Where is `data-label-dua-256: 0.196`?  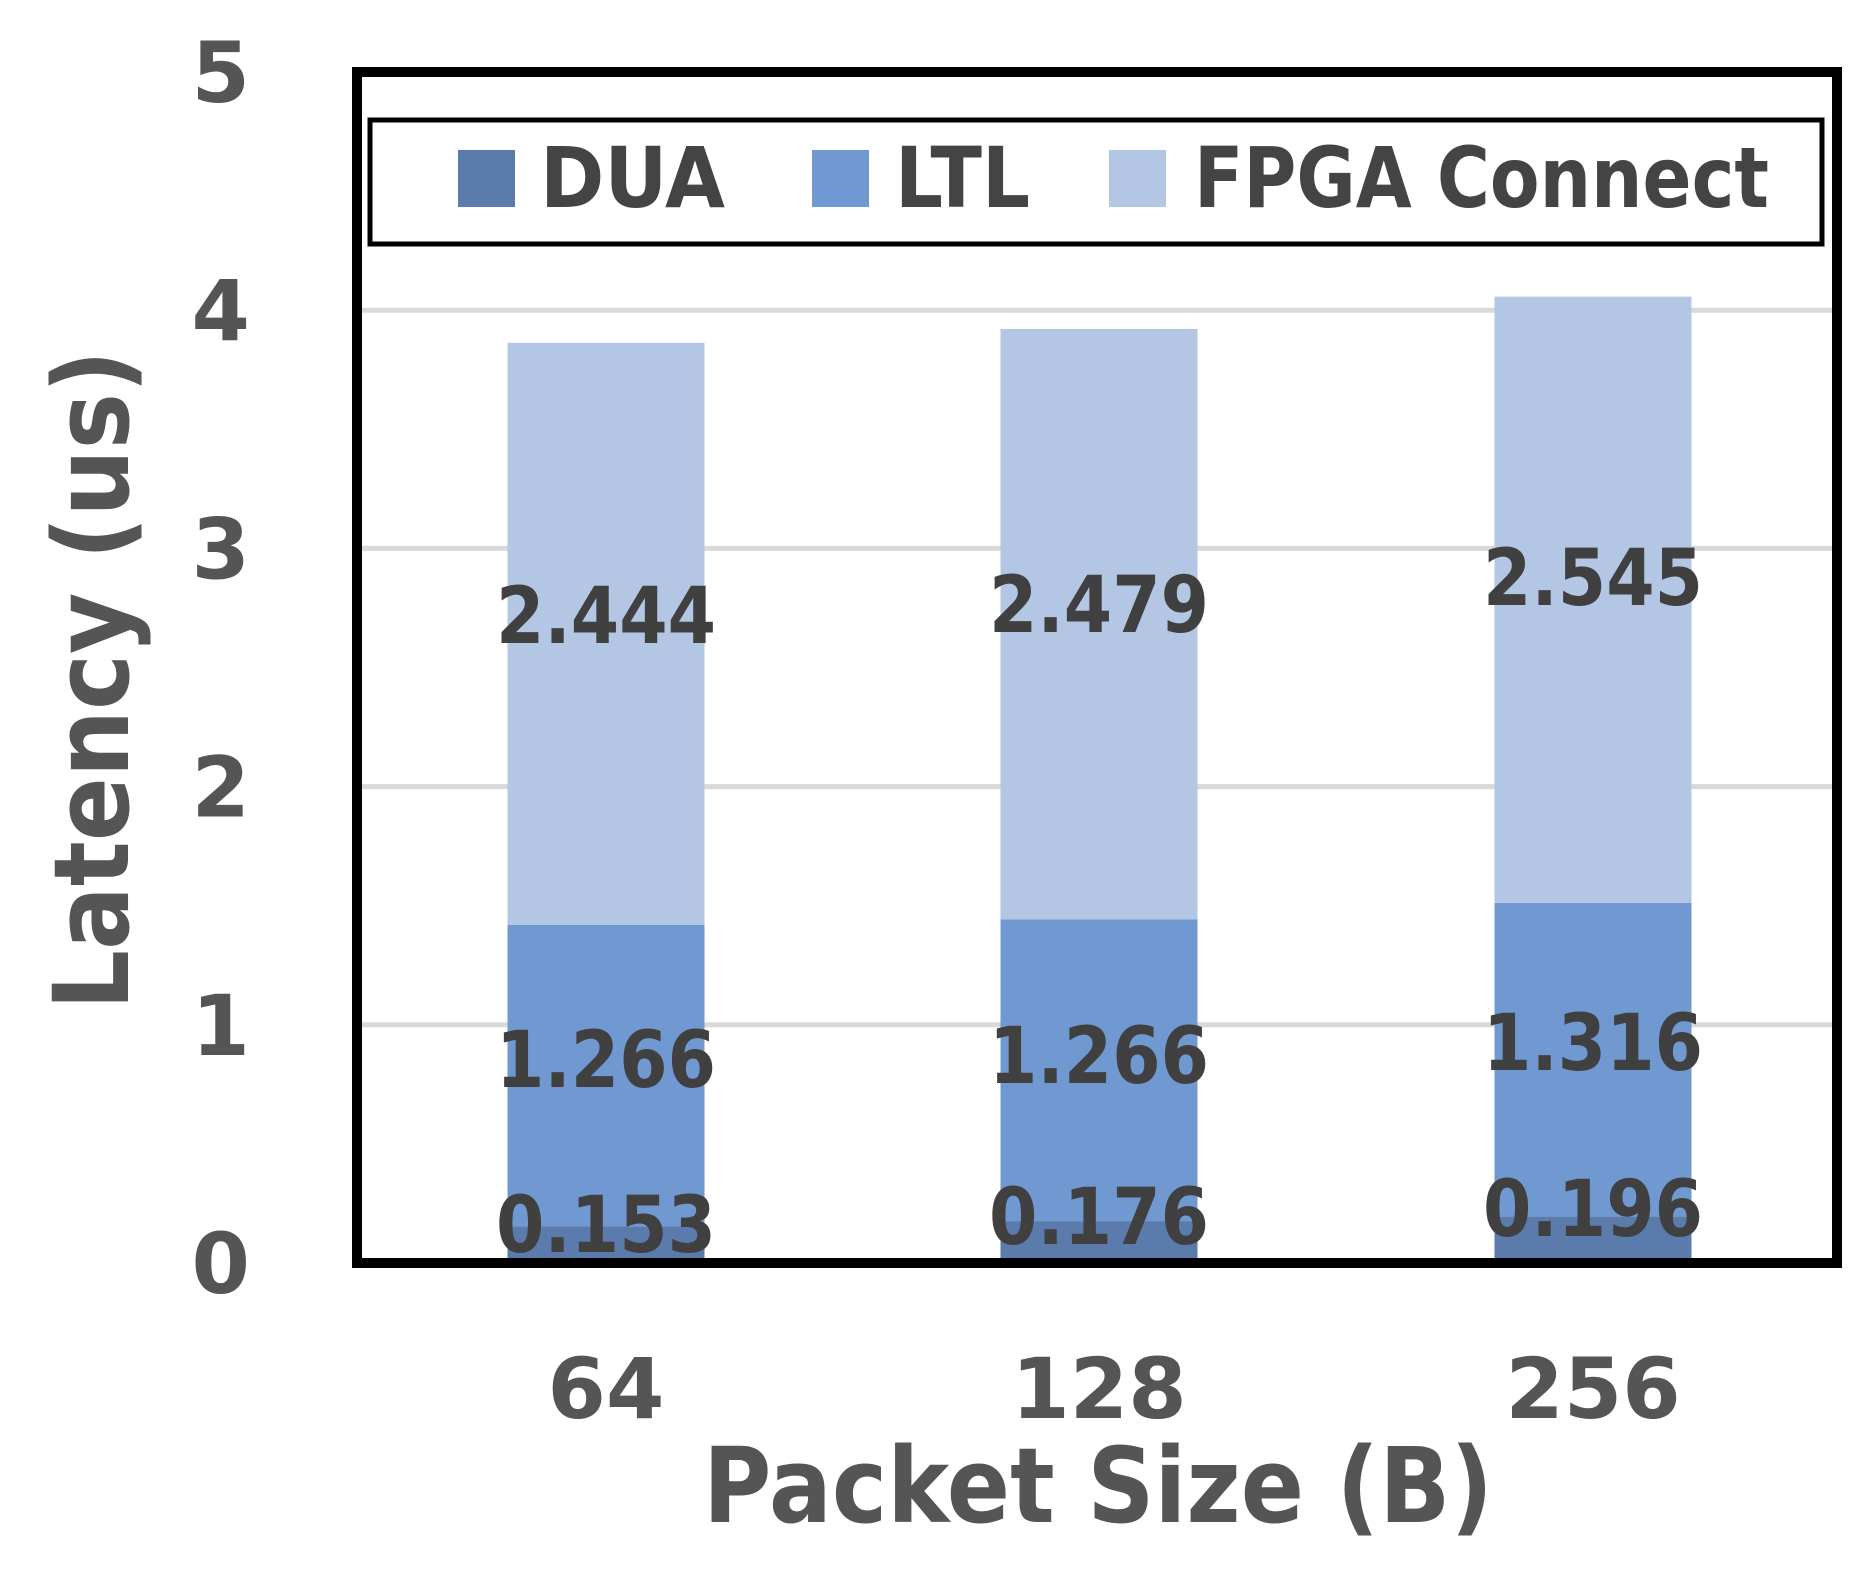
data-label-dua-256: 0.196 is located at coordinates (1593, 1210).